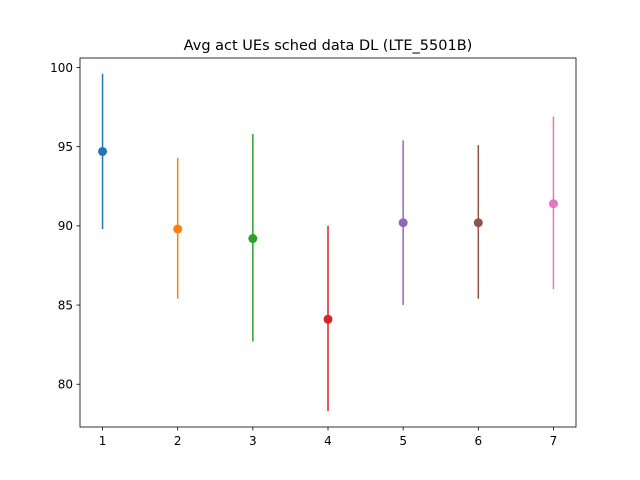 The image size is (640, 480). Describe the element at coordinates (554, 441) in the screenshot. I see `x-tick-label-7: 7` at that location.